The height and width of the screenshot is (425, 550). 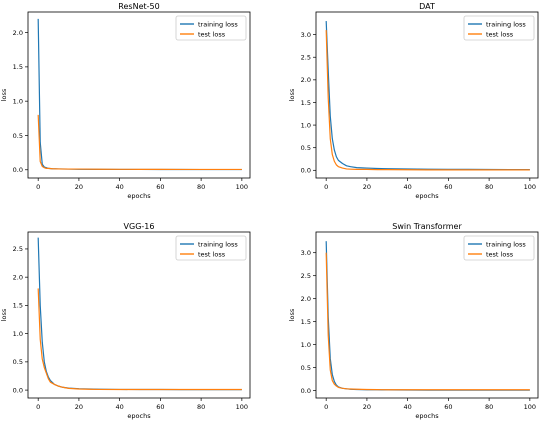 I want to click on chart-title: ResNet-50, so click(x=138, y=6).